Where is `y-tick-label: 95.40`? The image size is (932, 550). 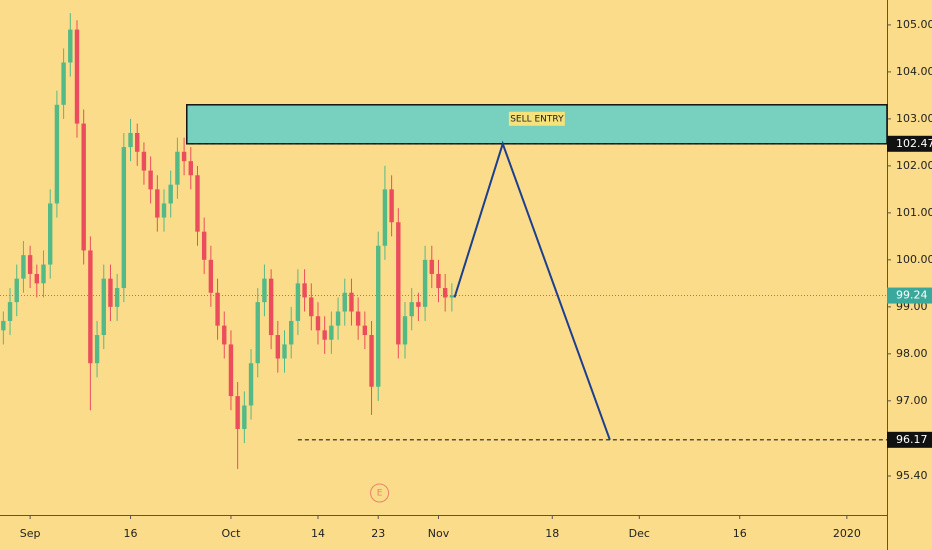
y-tick-label: 95.40 is located at coordinates (912, 475).